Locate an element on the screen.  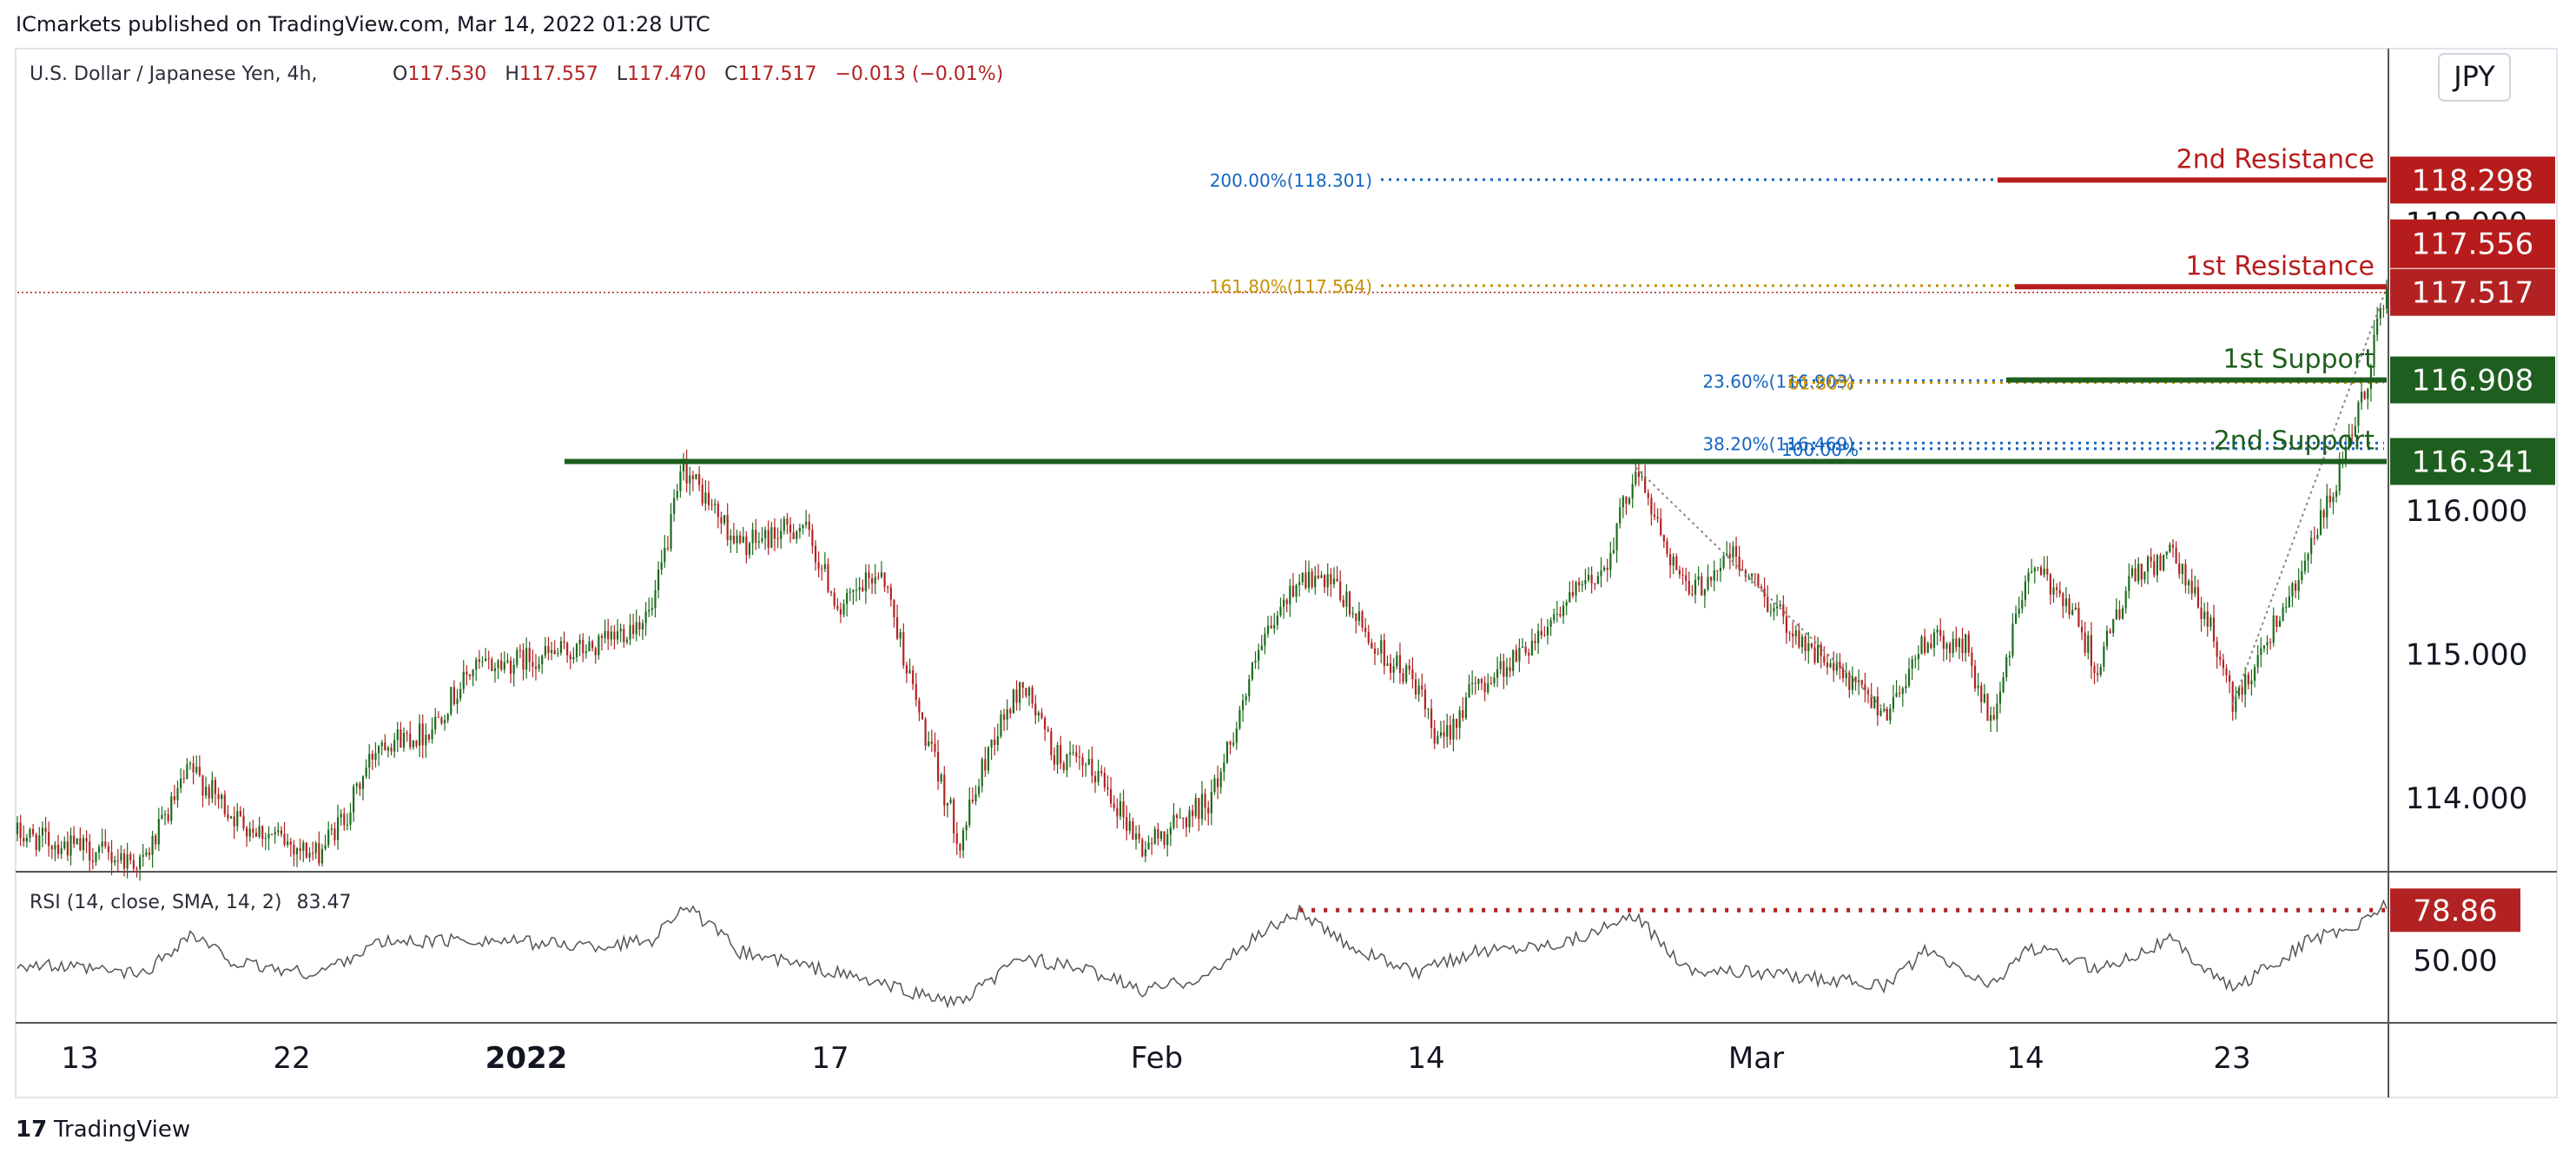
price-level-tag: 118.298 is located at coordinates (2473, 180).